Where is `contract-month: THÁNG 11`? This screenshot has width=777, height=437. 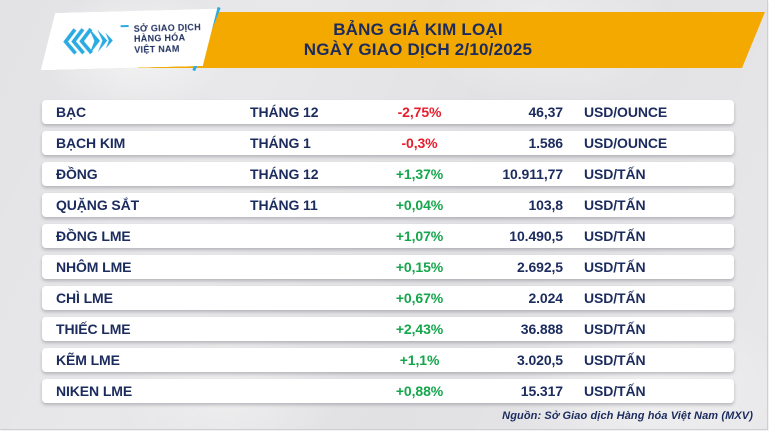 contract-month: THÁNG 11 is located at coordinates (284, 205).